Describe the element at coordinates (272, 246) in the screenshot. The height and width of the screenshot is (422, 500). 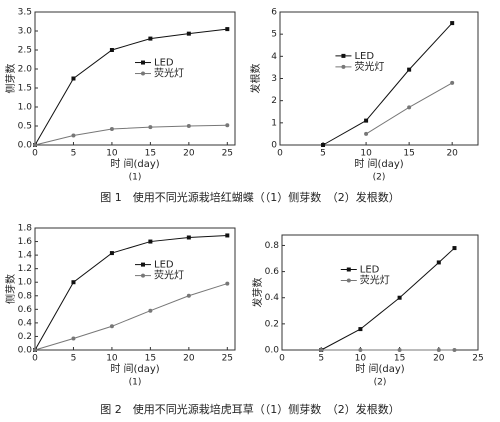
I see `y-tick-label: 0.8` at that location.